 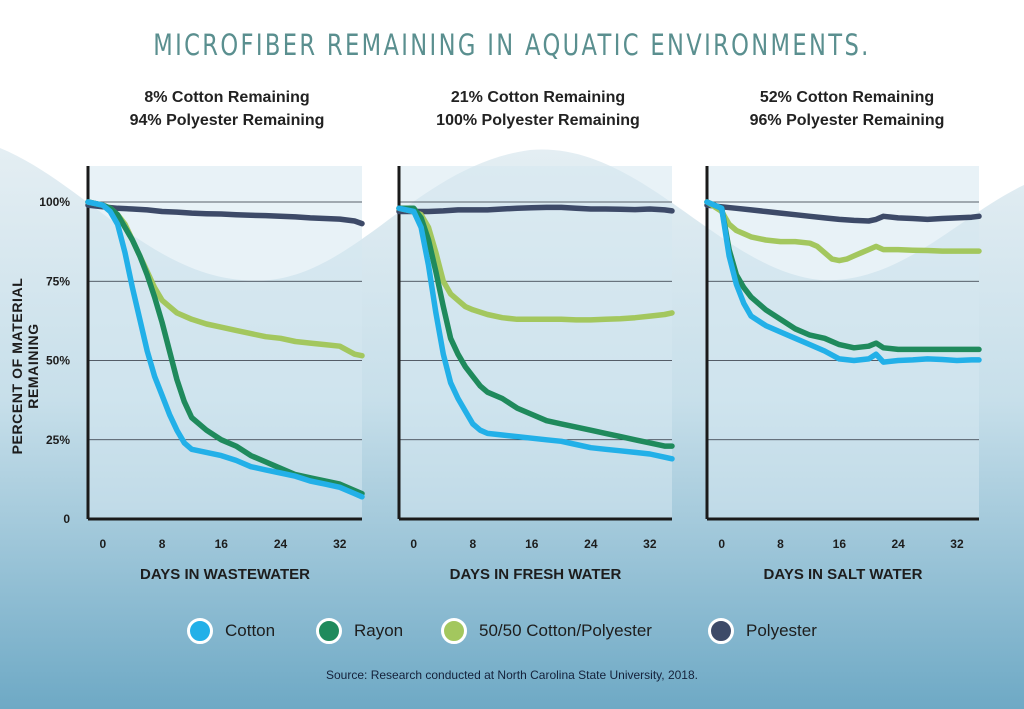 I want to click on legend-item-rayon: Rayon, so click(x=359, y=631).